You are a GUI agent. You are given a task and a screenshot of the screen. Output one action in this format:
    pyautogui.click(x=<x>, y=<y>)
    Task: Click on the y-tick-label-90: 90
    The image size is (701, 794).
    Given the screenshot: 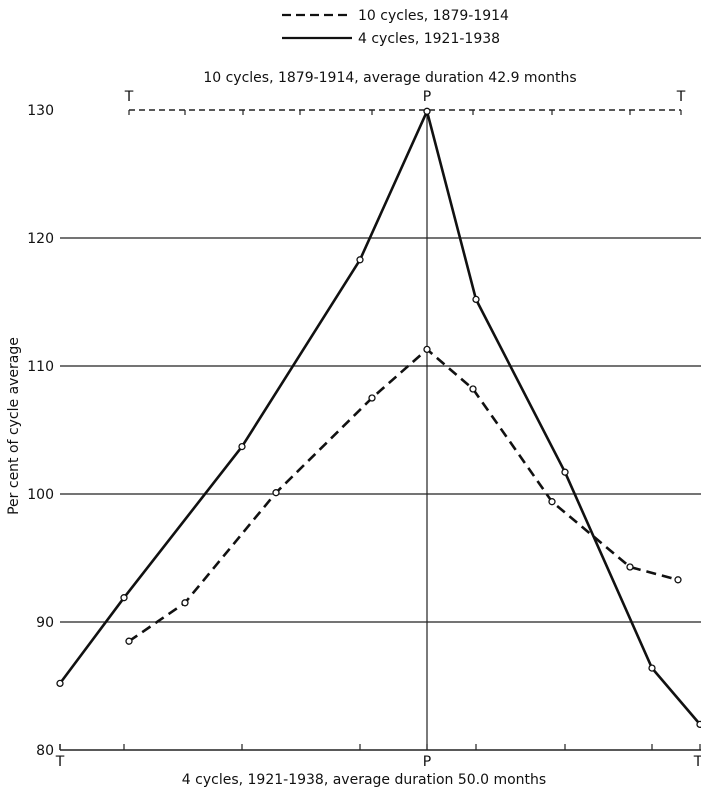 What is the action you would take?
    pyautogui.click(x=45, y=623)
    